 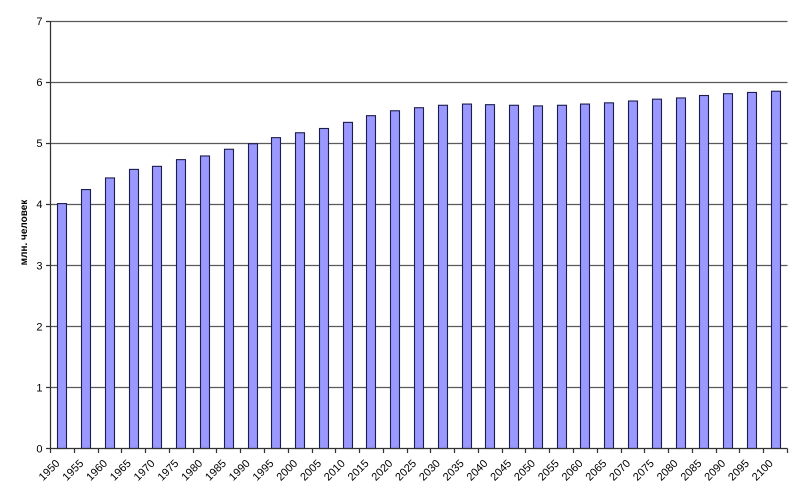 What do you see at coordinates (39, 205) in the screenshot?
I see `svg-text: 4` at bounding box center [39, 205].